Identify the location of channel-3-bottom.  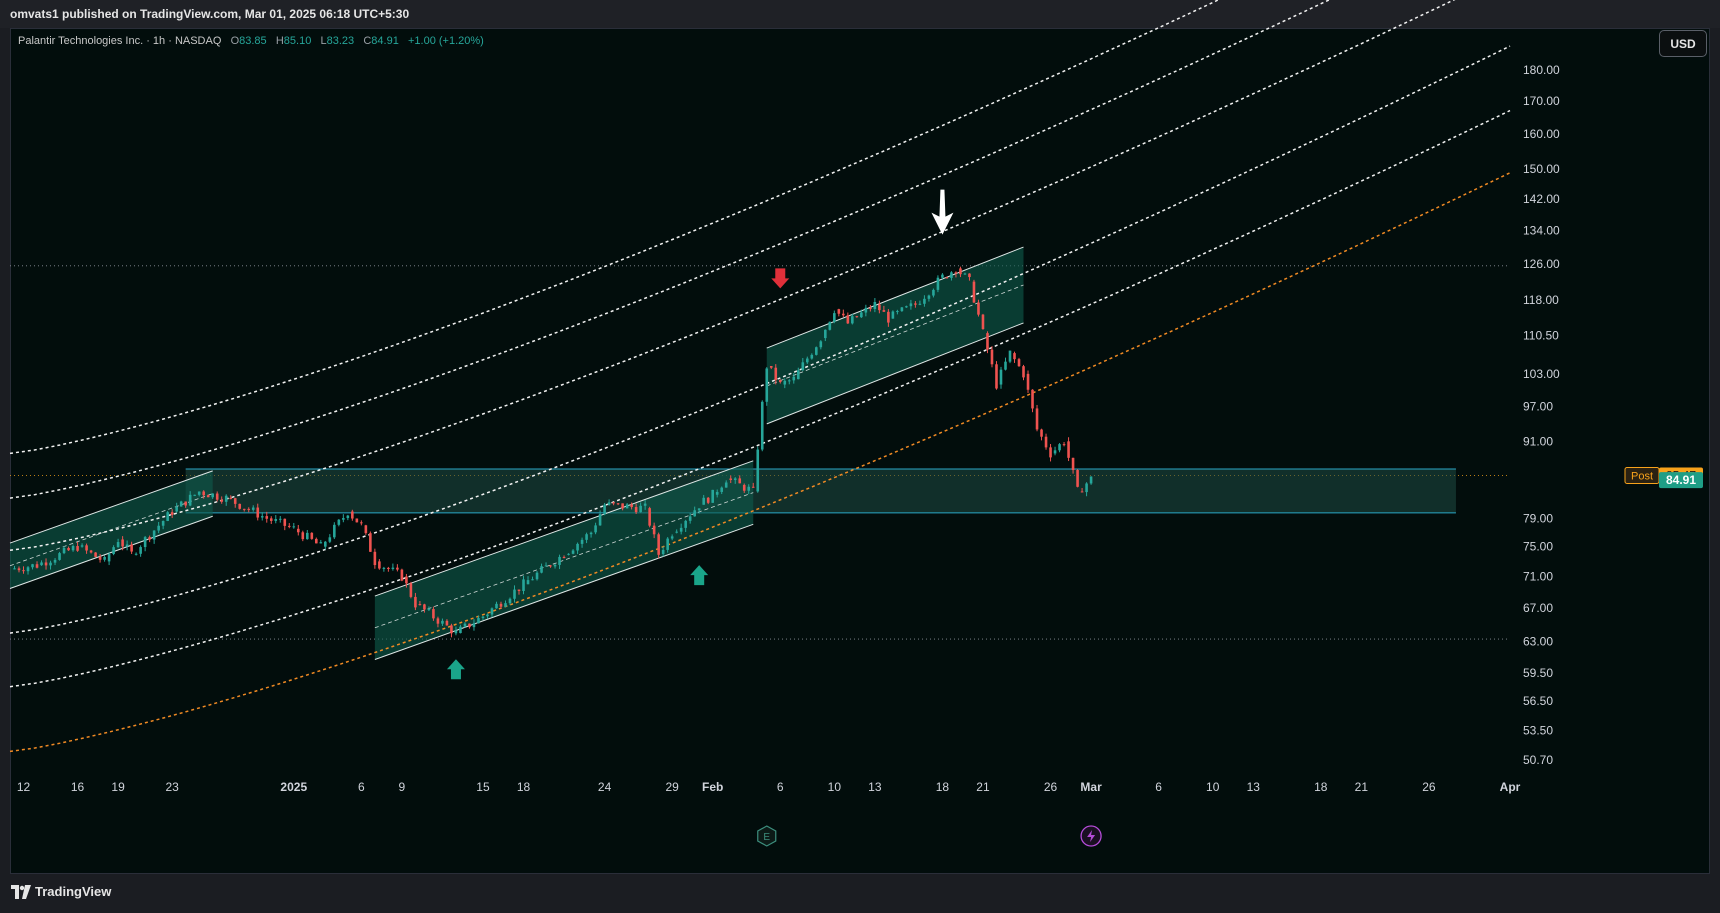
(895, 373).